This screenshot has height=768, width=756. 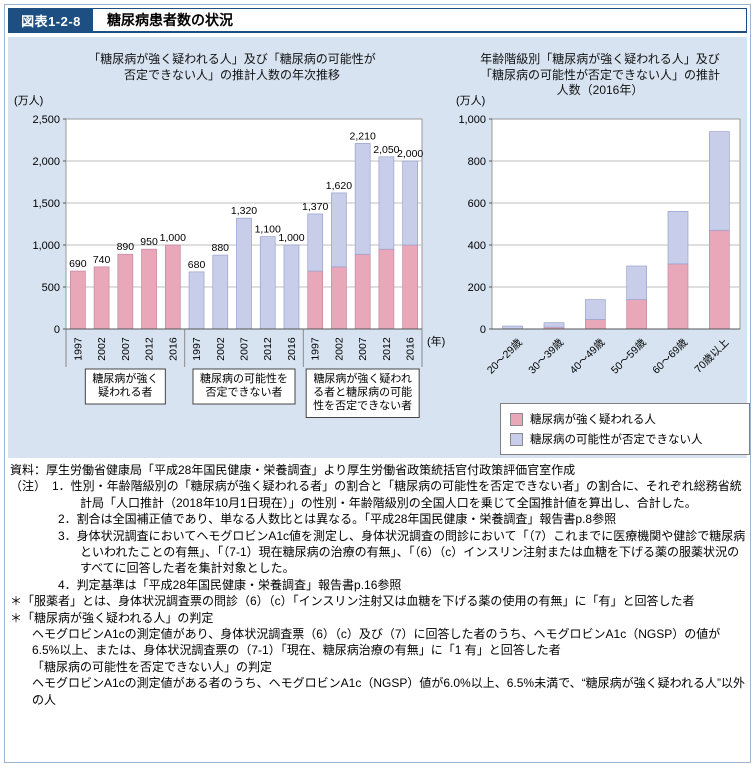 I want to click on legend-label: 糖尿病の可能性が否定できない人, so click(x=616, y=440).